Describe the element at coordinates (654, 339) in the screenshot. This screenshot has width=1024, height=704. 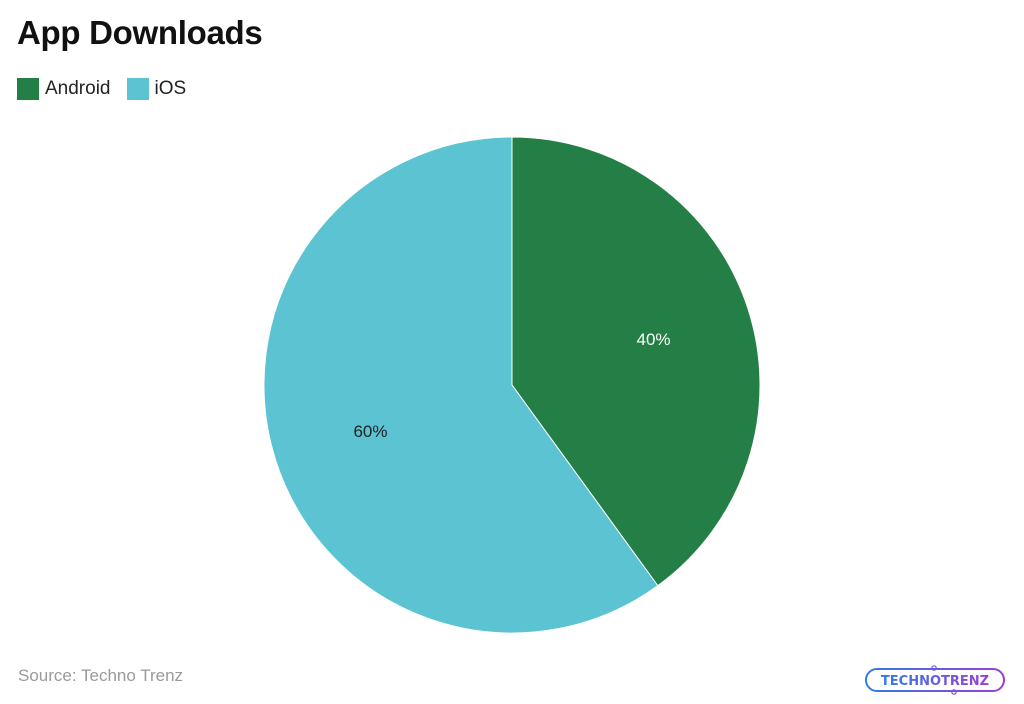
I see `slice-label-android: 40%` at that location.